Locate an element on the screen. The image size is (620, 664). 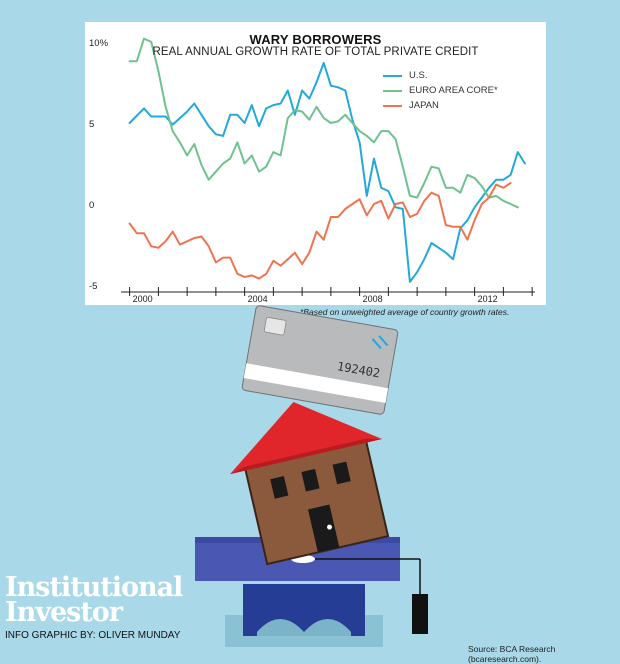
legend-swatch-euro is located at coordinates (392, 90).